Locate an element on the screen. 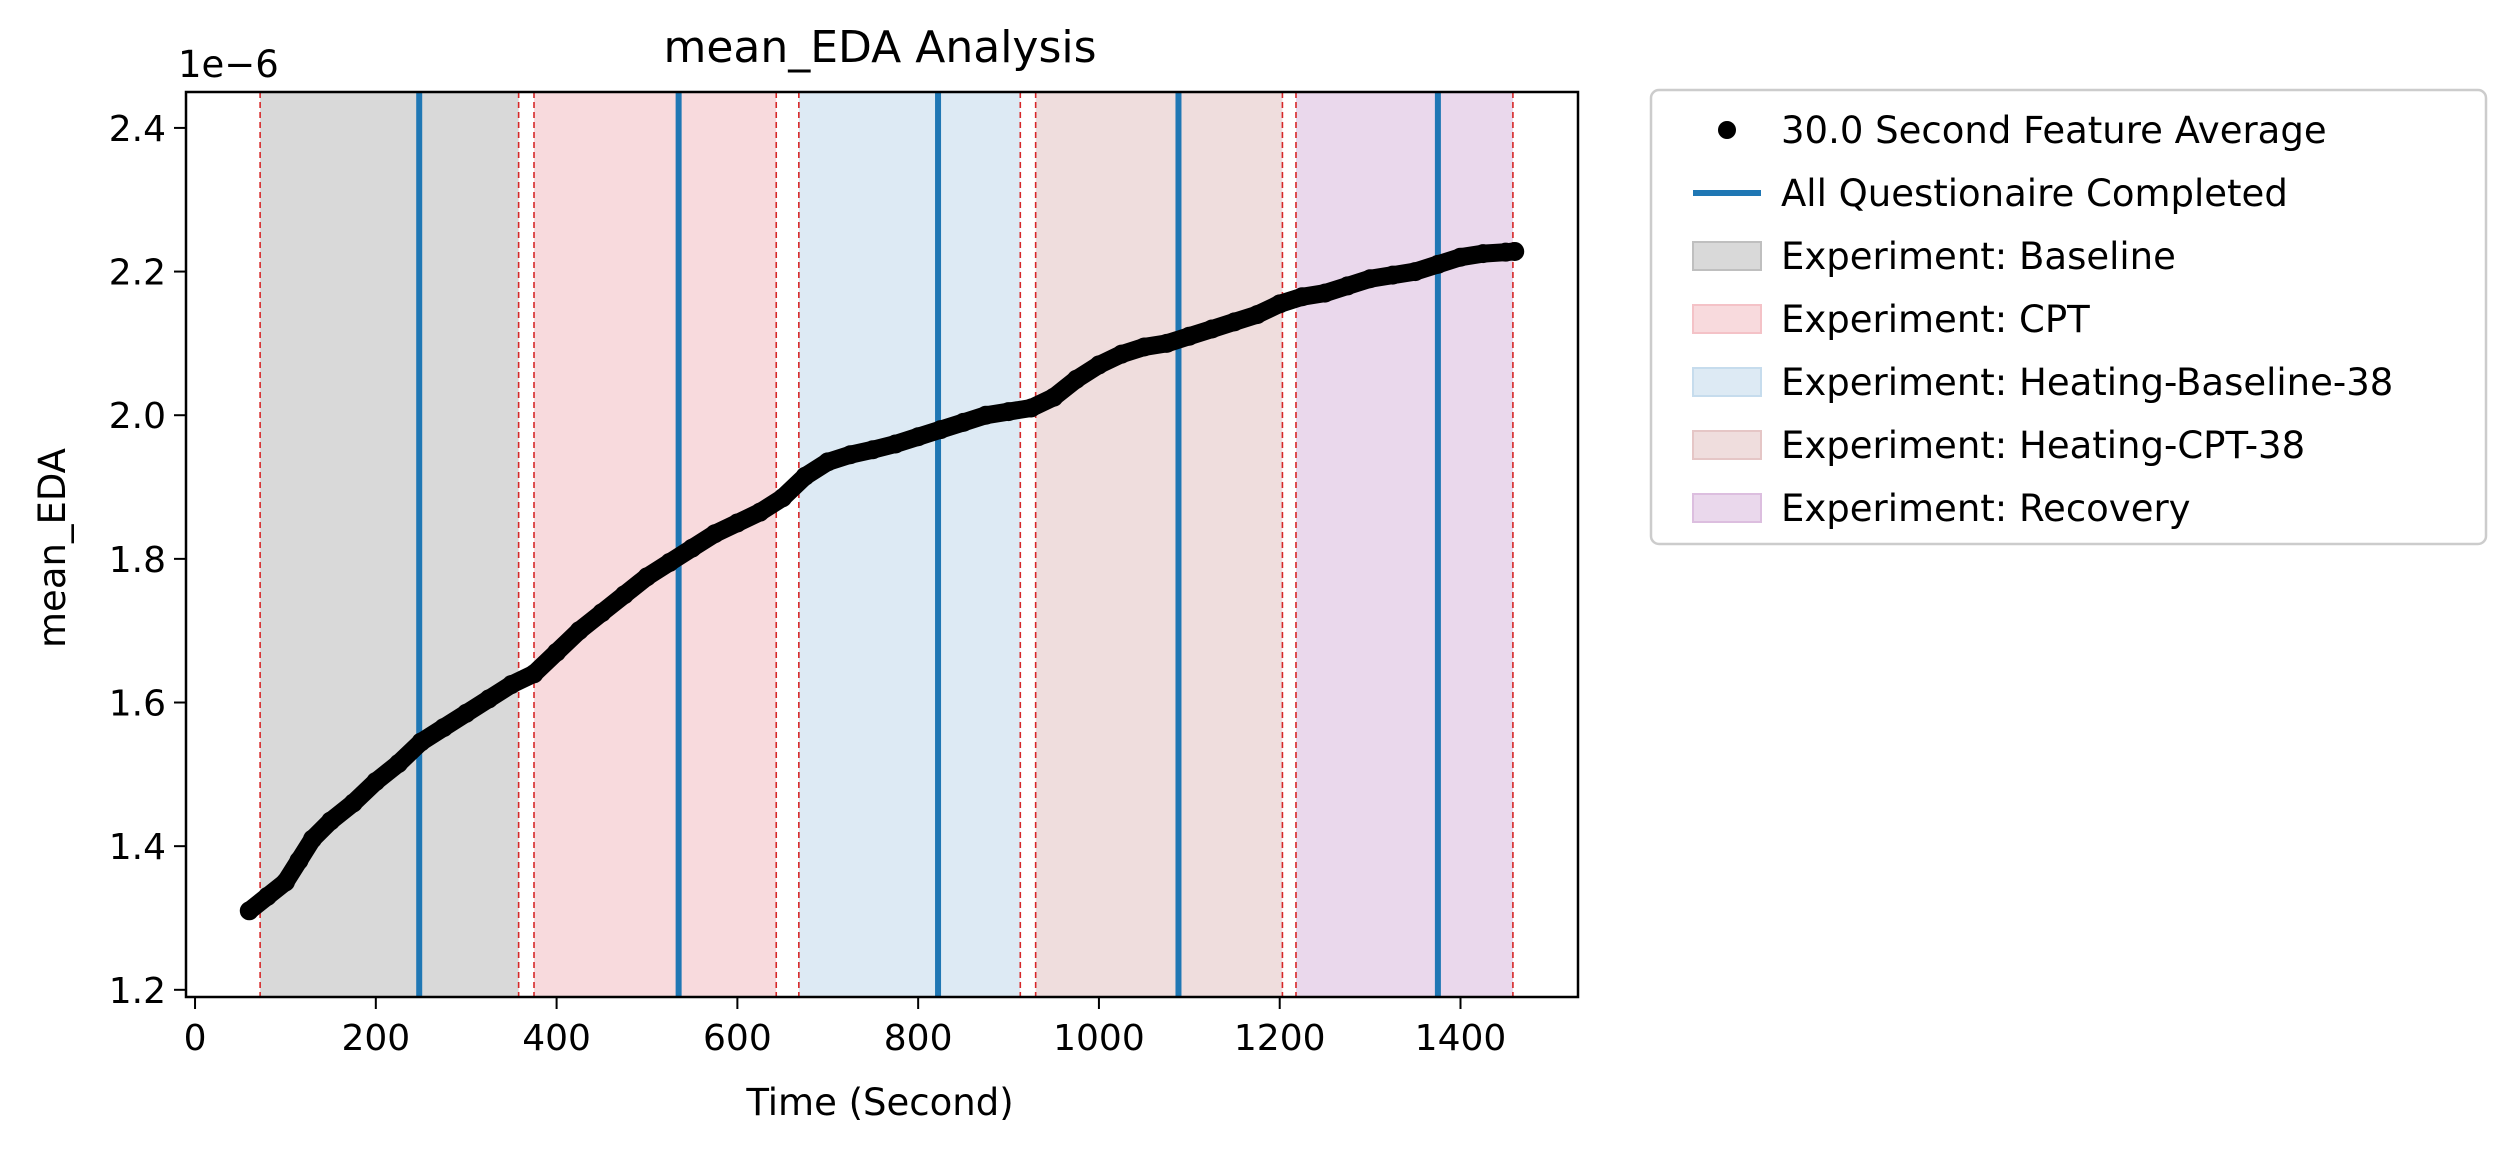  legend-label-2: Experiment: Baseline is located at coordinates (1978, 256).